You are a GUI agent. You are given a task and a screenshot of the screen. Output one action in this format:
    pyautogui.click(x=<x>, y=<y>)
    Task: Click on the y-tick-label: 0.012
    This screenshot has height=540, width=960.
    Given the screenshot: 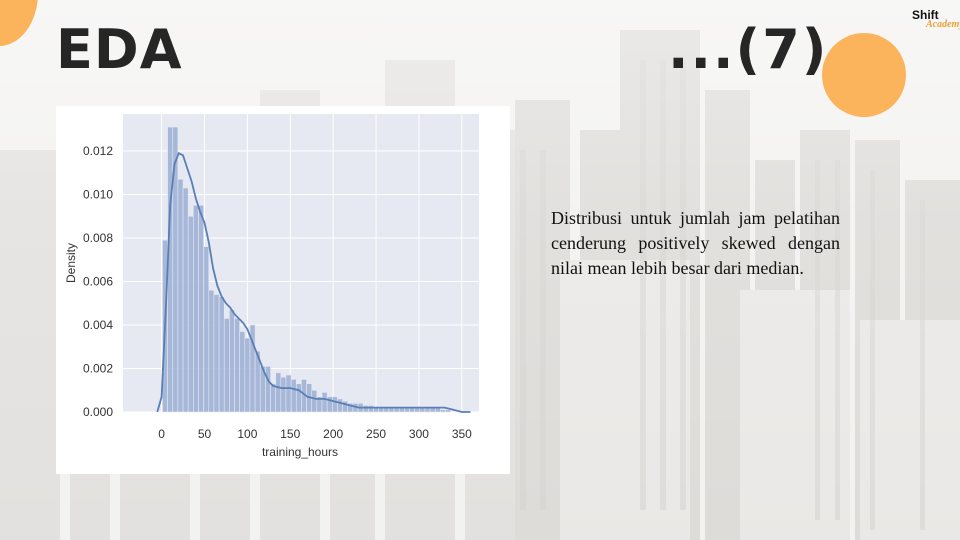 What is the action you would take?
    pyautogui.click(x=98, y=151)
    